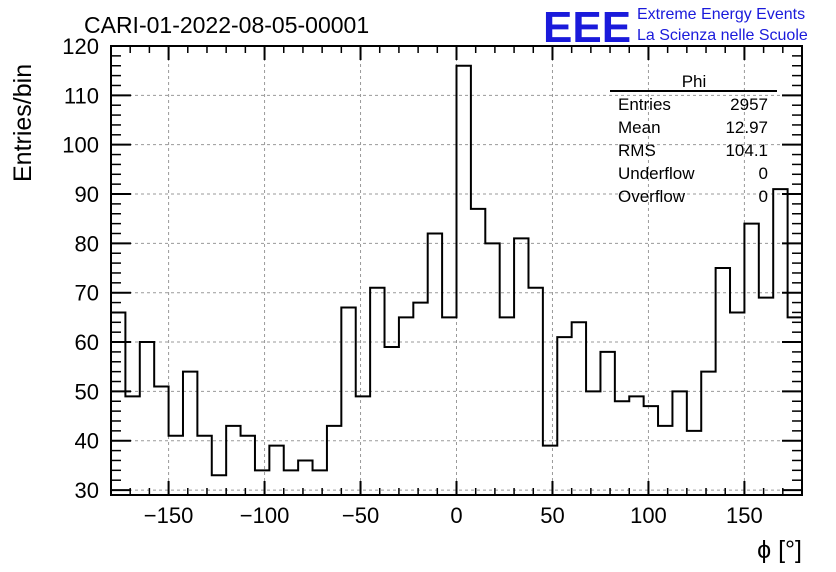  I want to click on y-tick-label: 50, so click(87, 391).